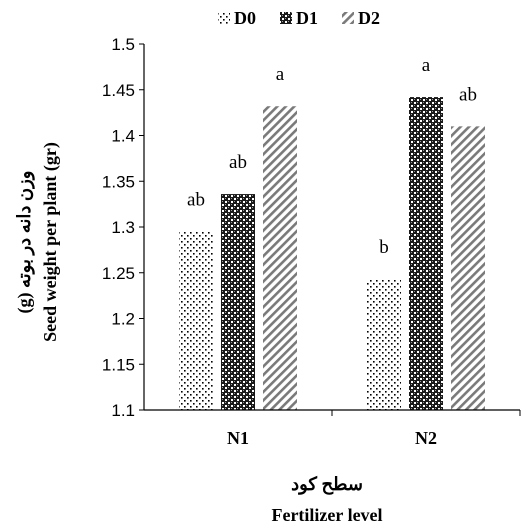  I want to click on x-tick-label: N2, so click(426, 438).